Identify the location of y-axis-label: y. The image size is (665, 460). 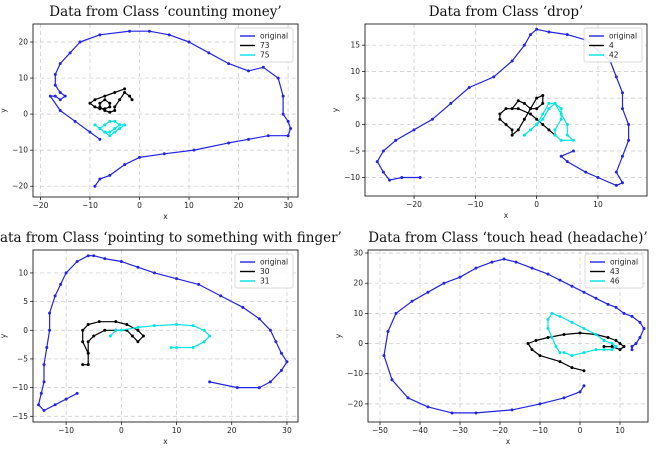
(4, 110).